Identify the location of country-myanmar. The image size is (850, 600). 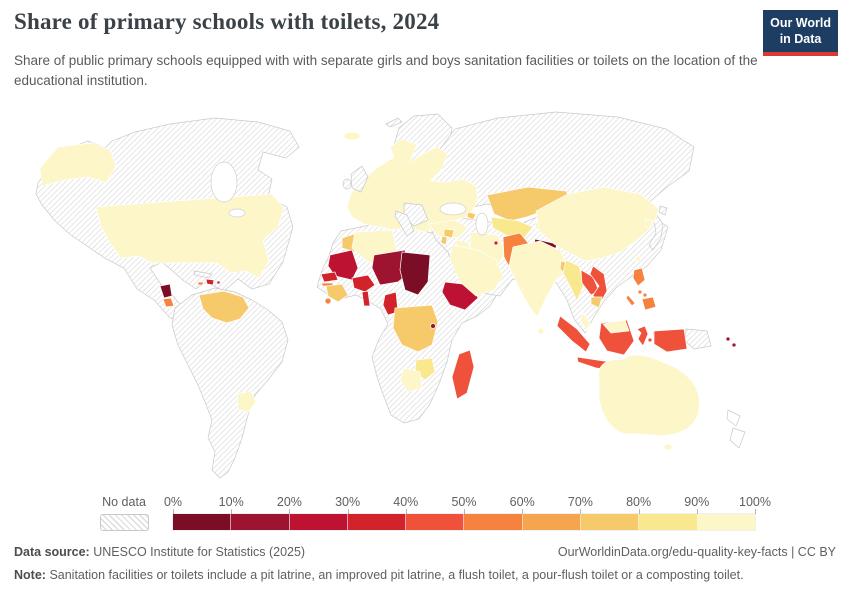
(573, 280).